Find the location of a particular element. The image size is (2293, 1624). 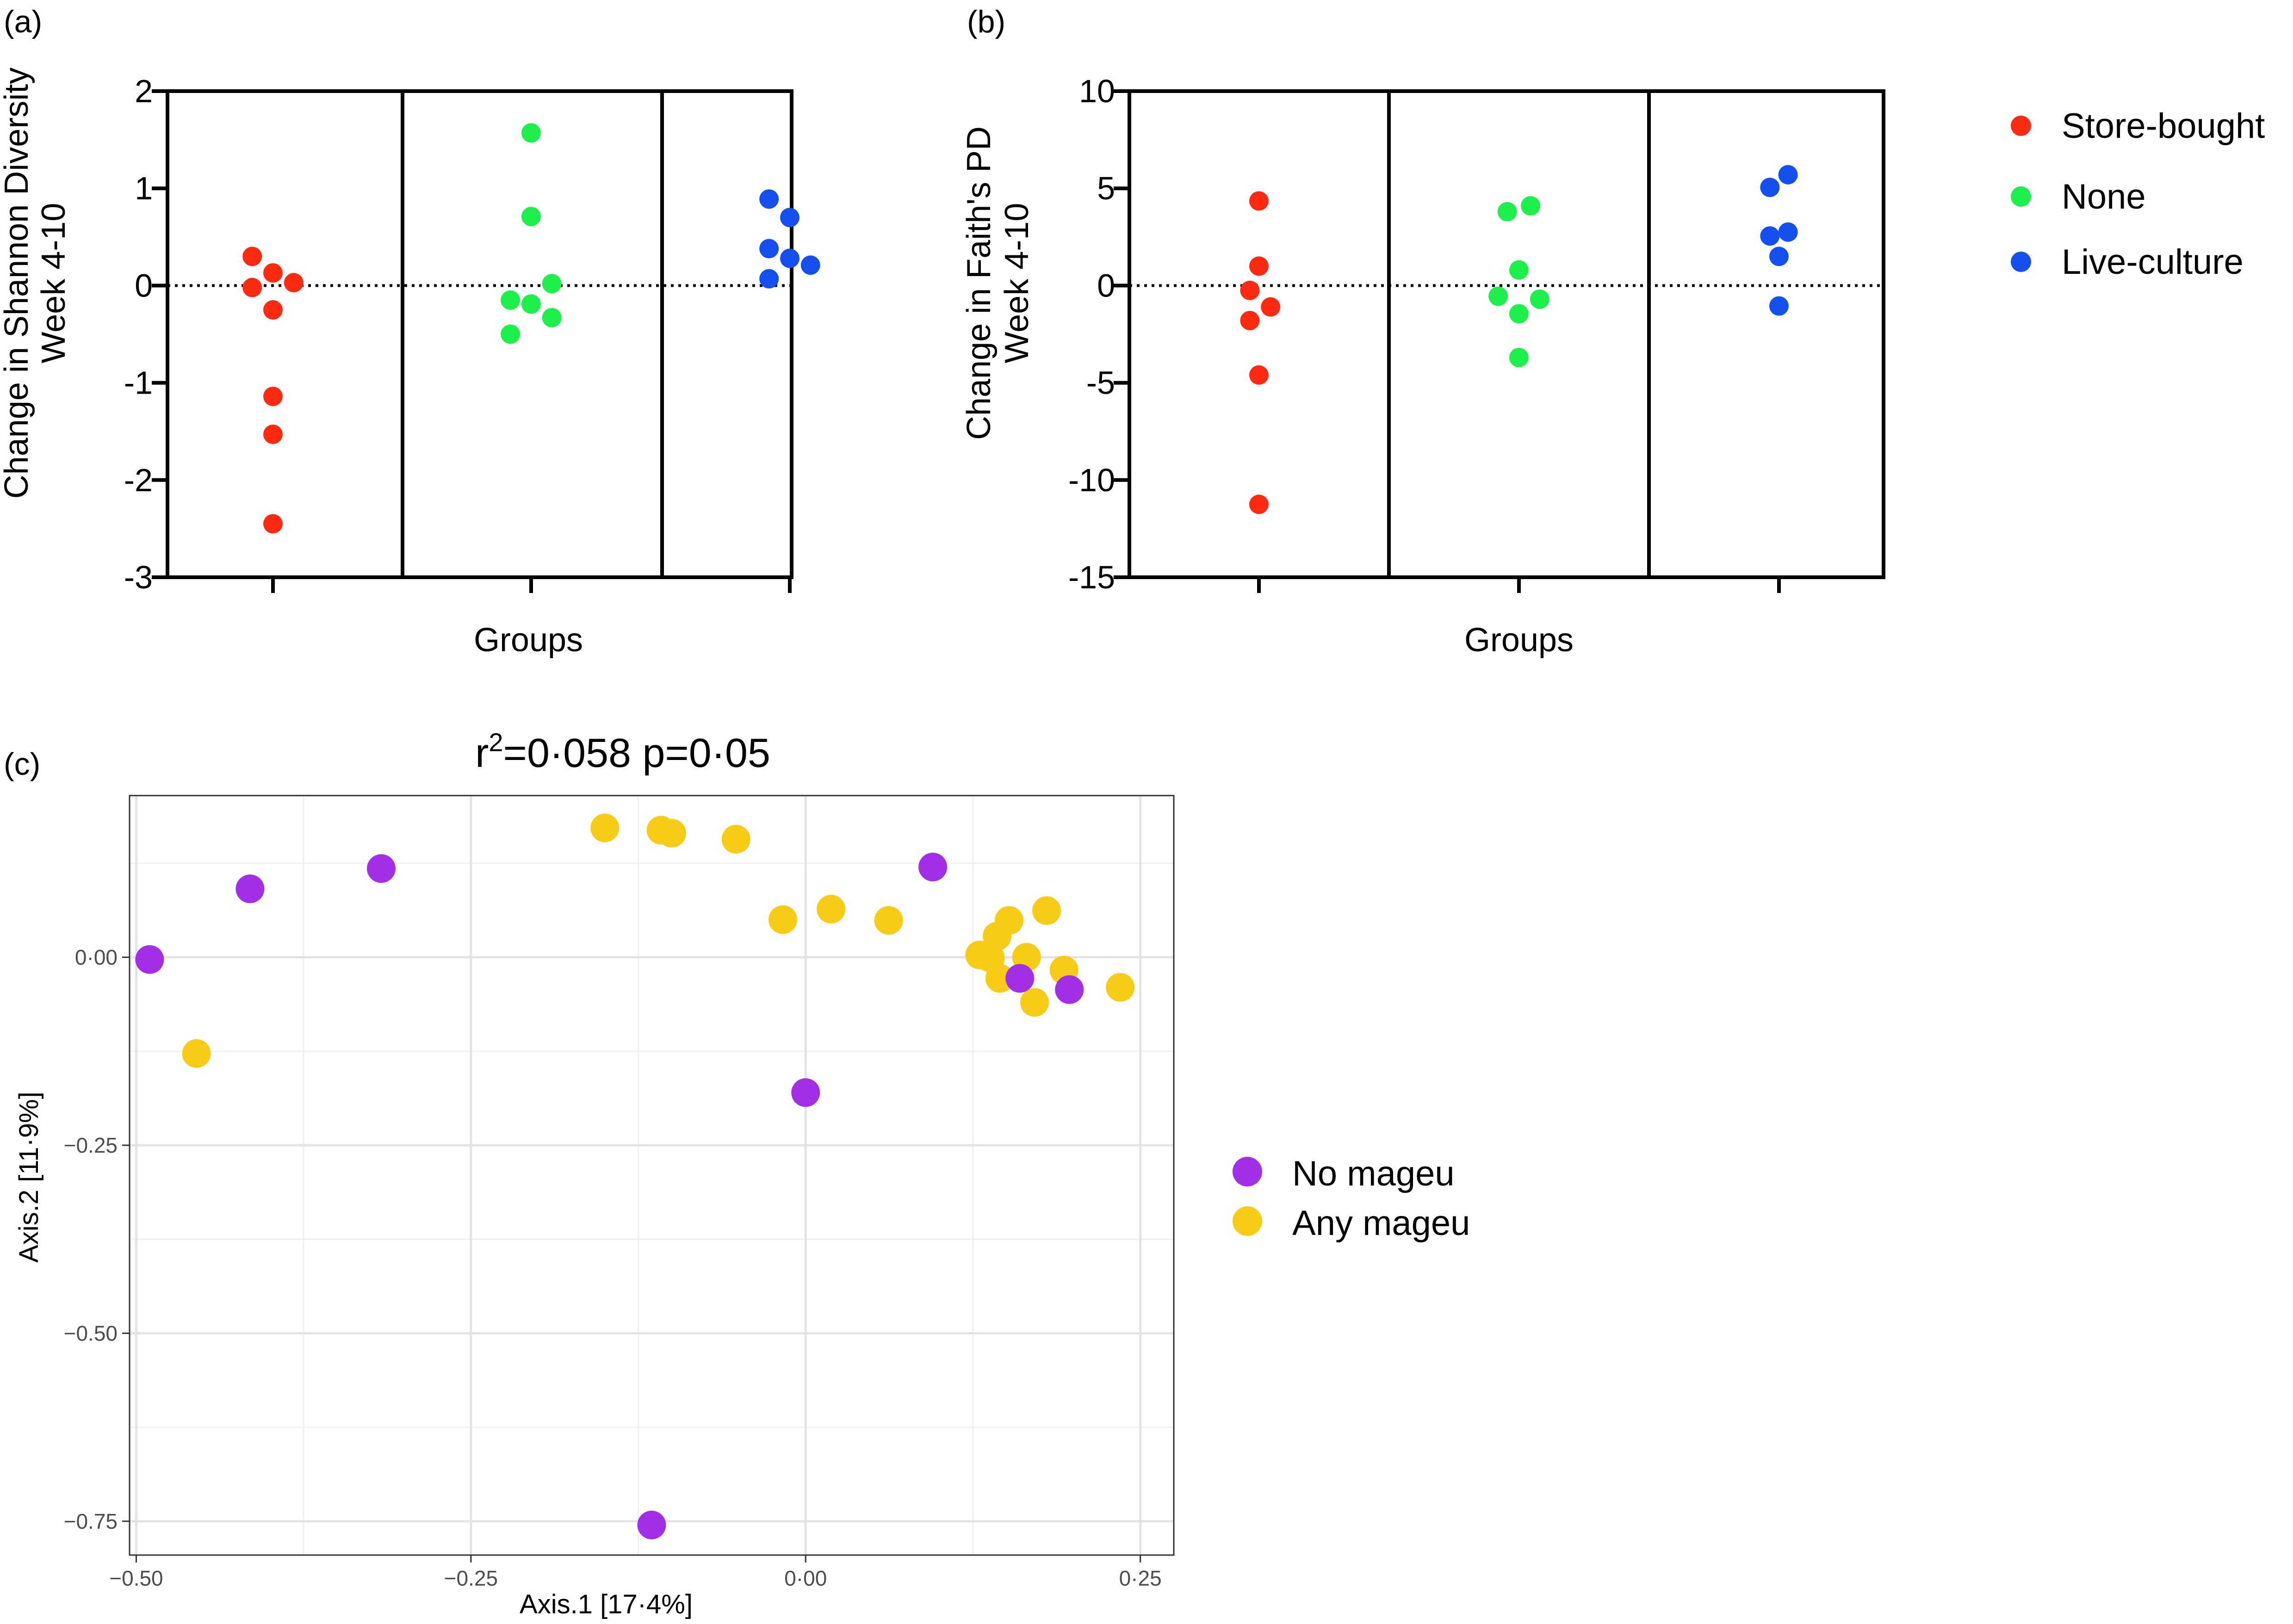

a-y-tick-label: -1 is located at coordinates (138, 383).